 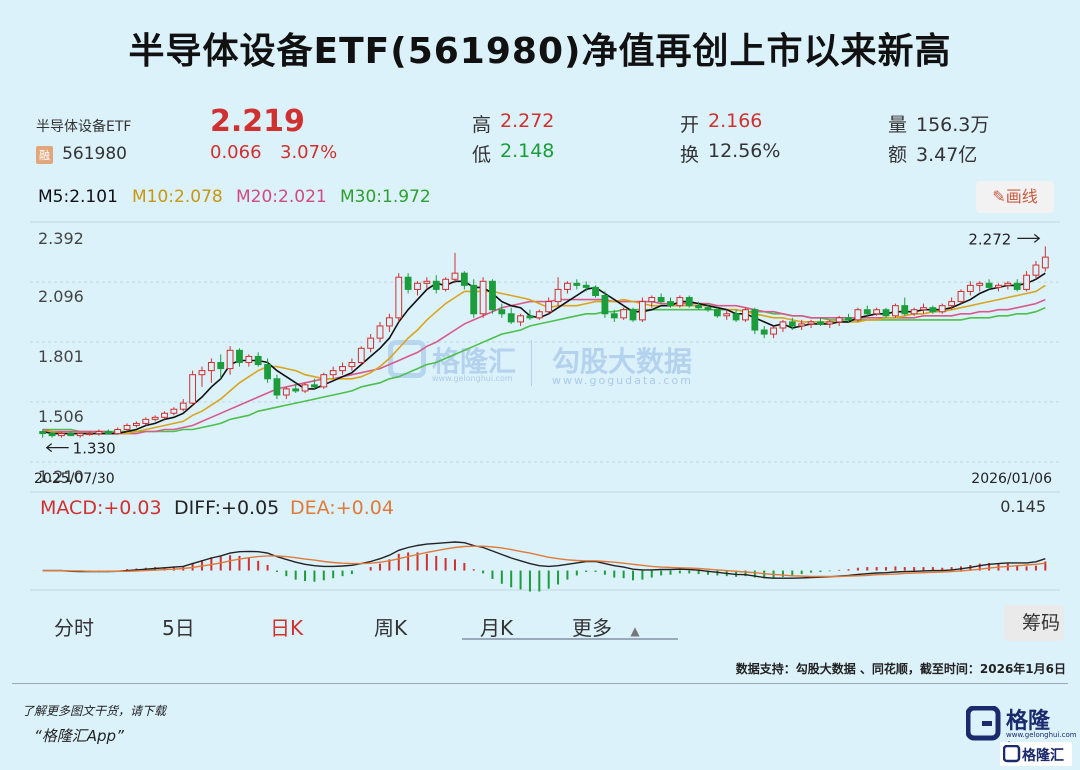 What do you see at coordinates (989, 239) in the screenshot?
I see `max-price-marker: 2.272` at bounding box center [989, 239].